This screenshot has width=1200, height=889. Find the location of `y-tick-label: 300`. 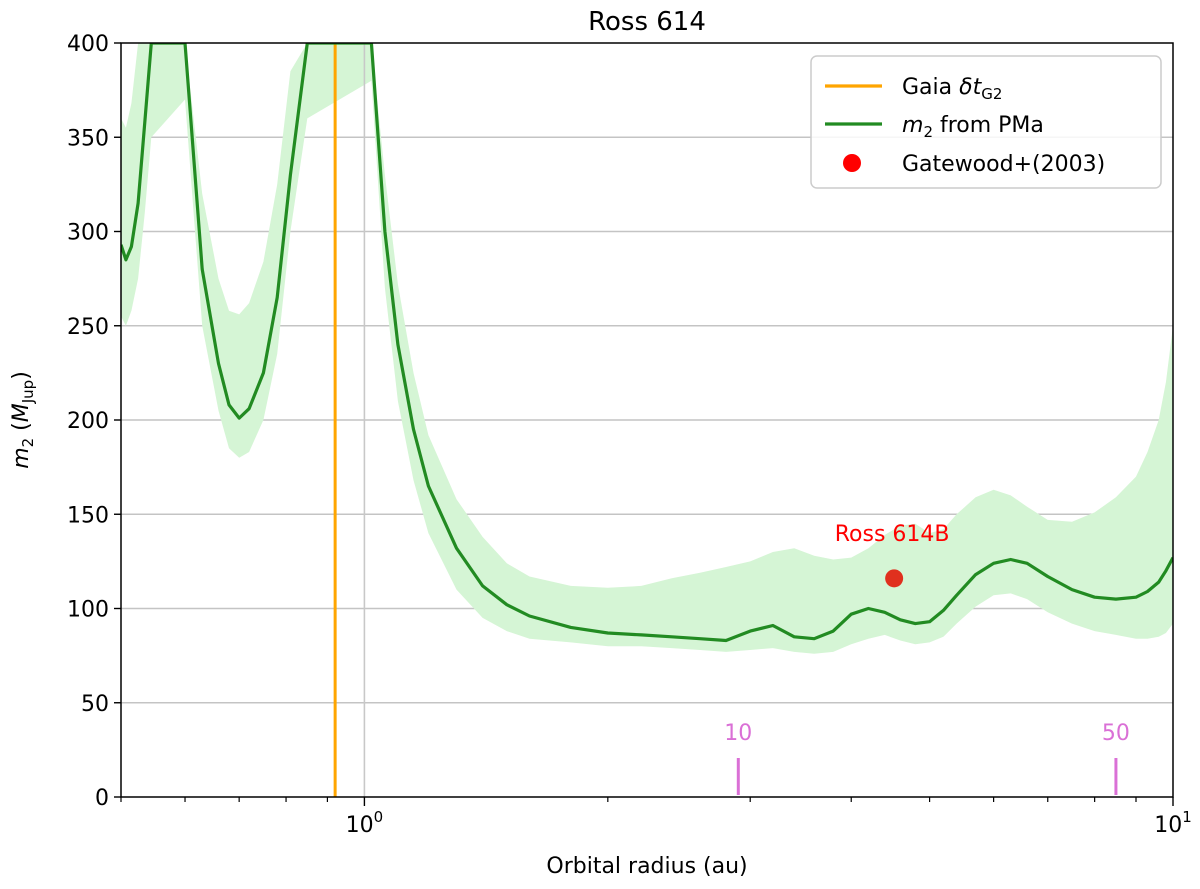

y-tick-label: 300 is located at coordinates (88, 233).